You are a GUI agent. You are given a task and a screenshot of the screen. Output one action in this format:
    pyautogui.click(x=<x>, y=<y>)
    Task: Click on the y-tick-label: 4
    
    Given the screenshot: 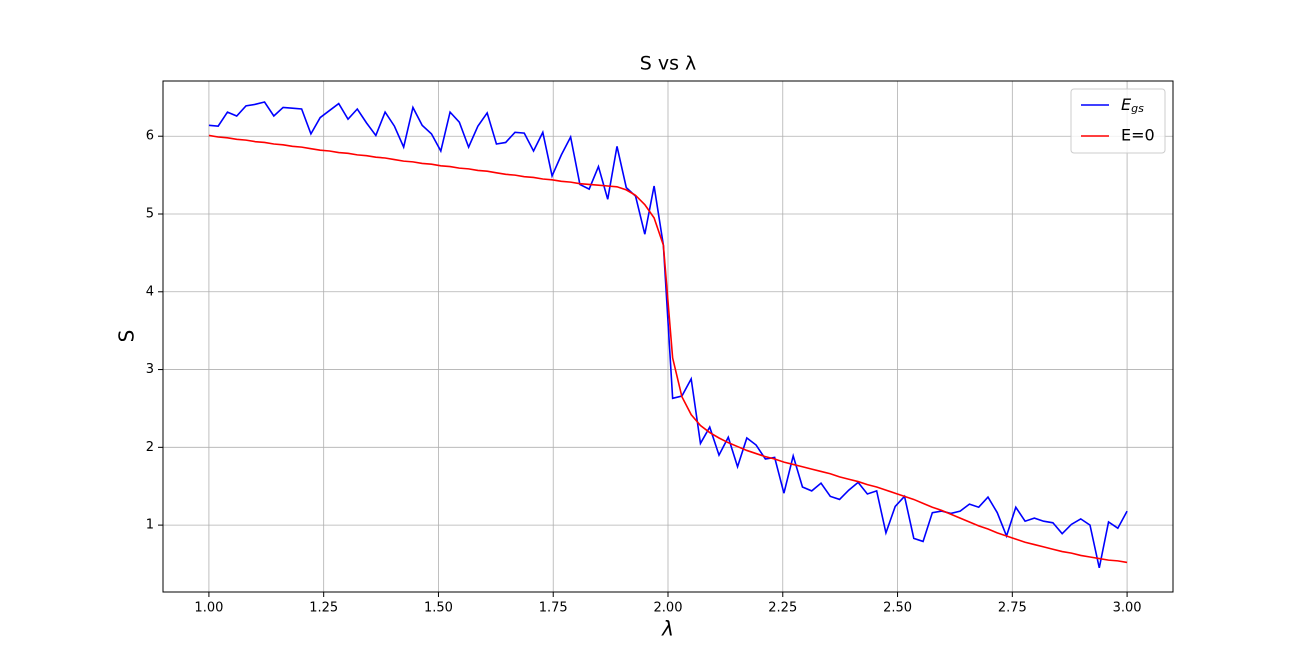 What is the action you would take?
    pyautogui.click(x=150, y=291)
    